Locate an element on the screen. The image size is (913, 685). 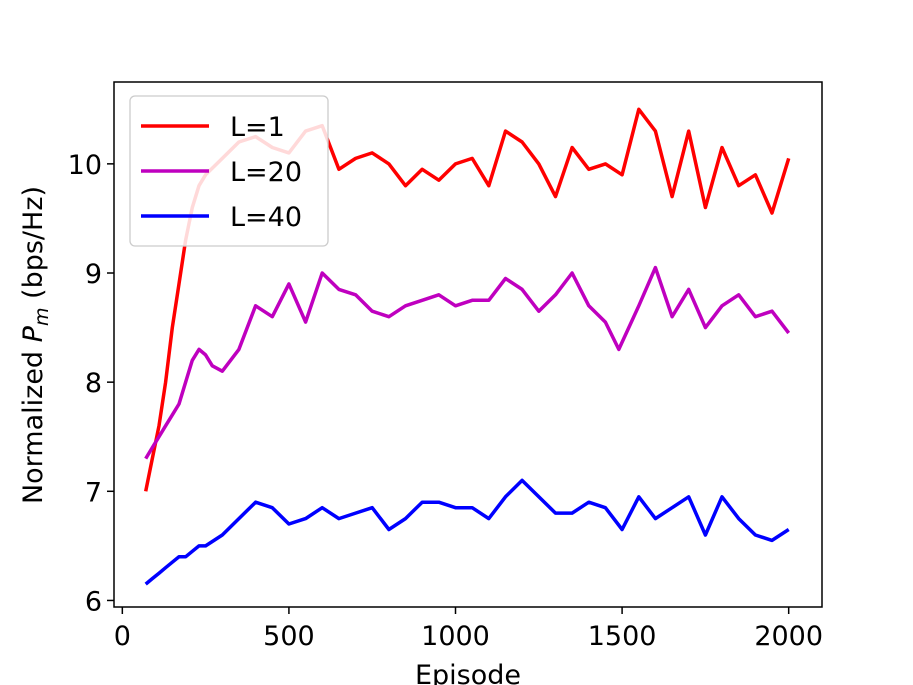
series-line-l40 is located at coordinates (467, 532).